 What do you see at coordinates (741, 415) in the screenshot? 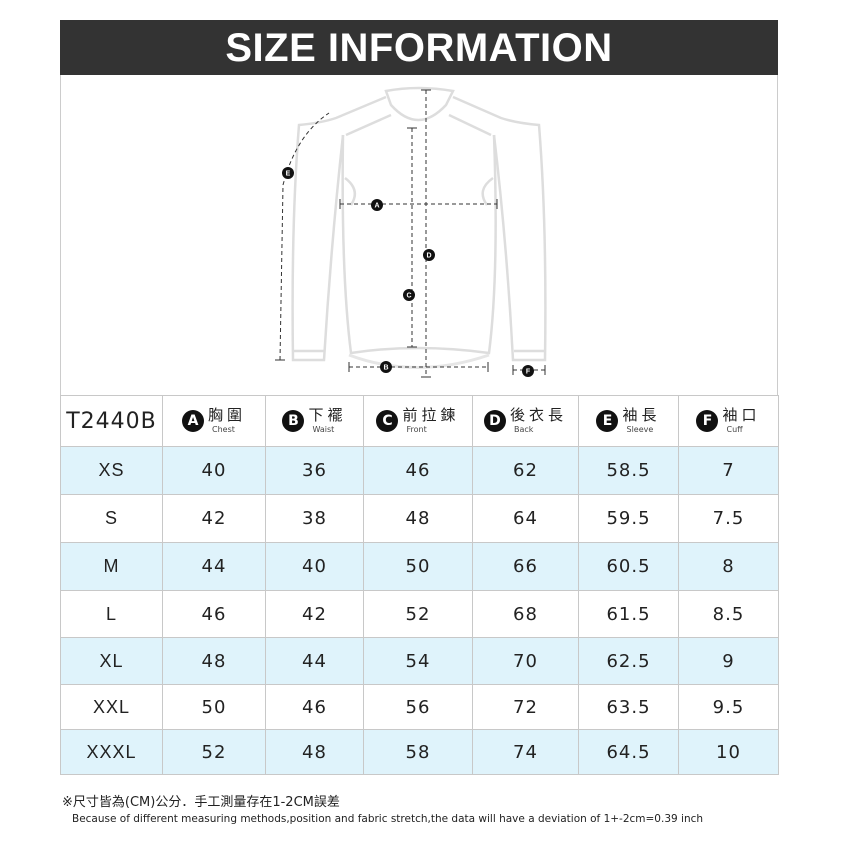
I see `col-label: 袖口` at bounding box center [741, 415].